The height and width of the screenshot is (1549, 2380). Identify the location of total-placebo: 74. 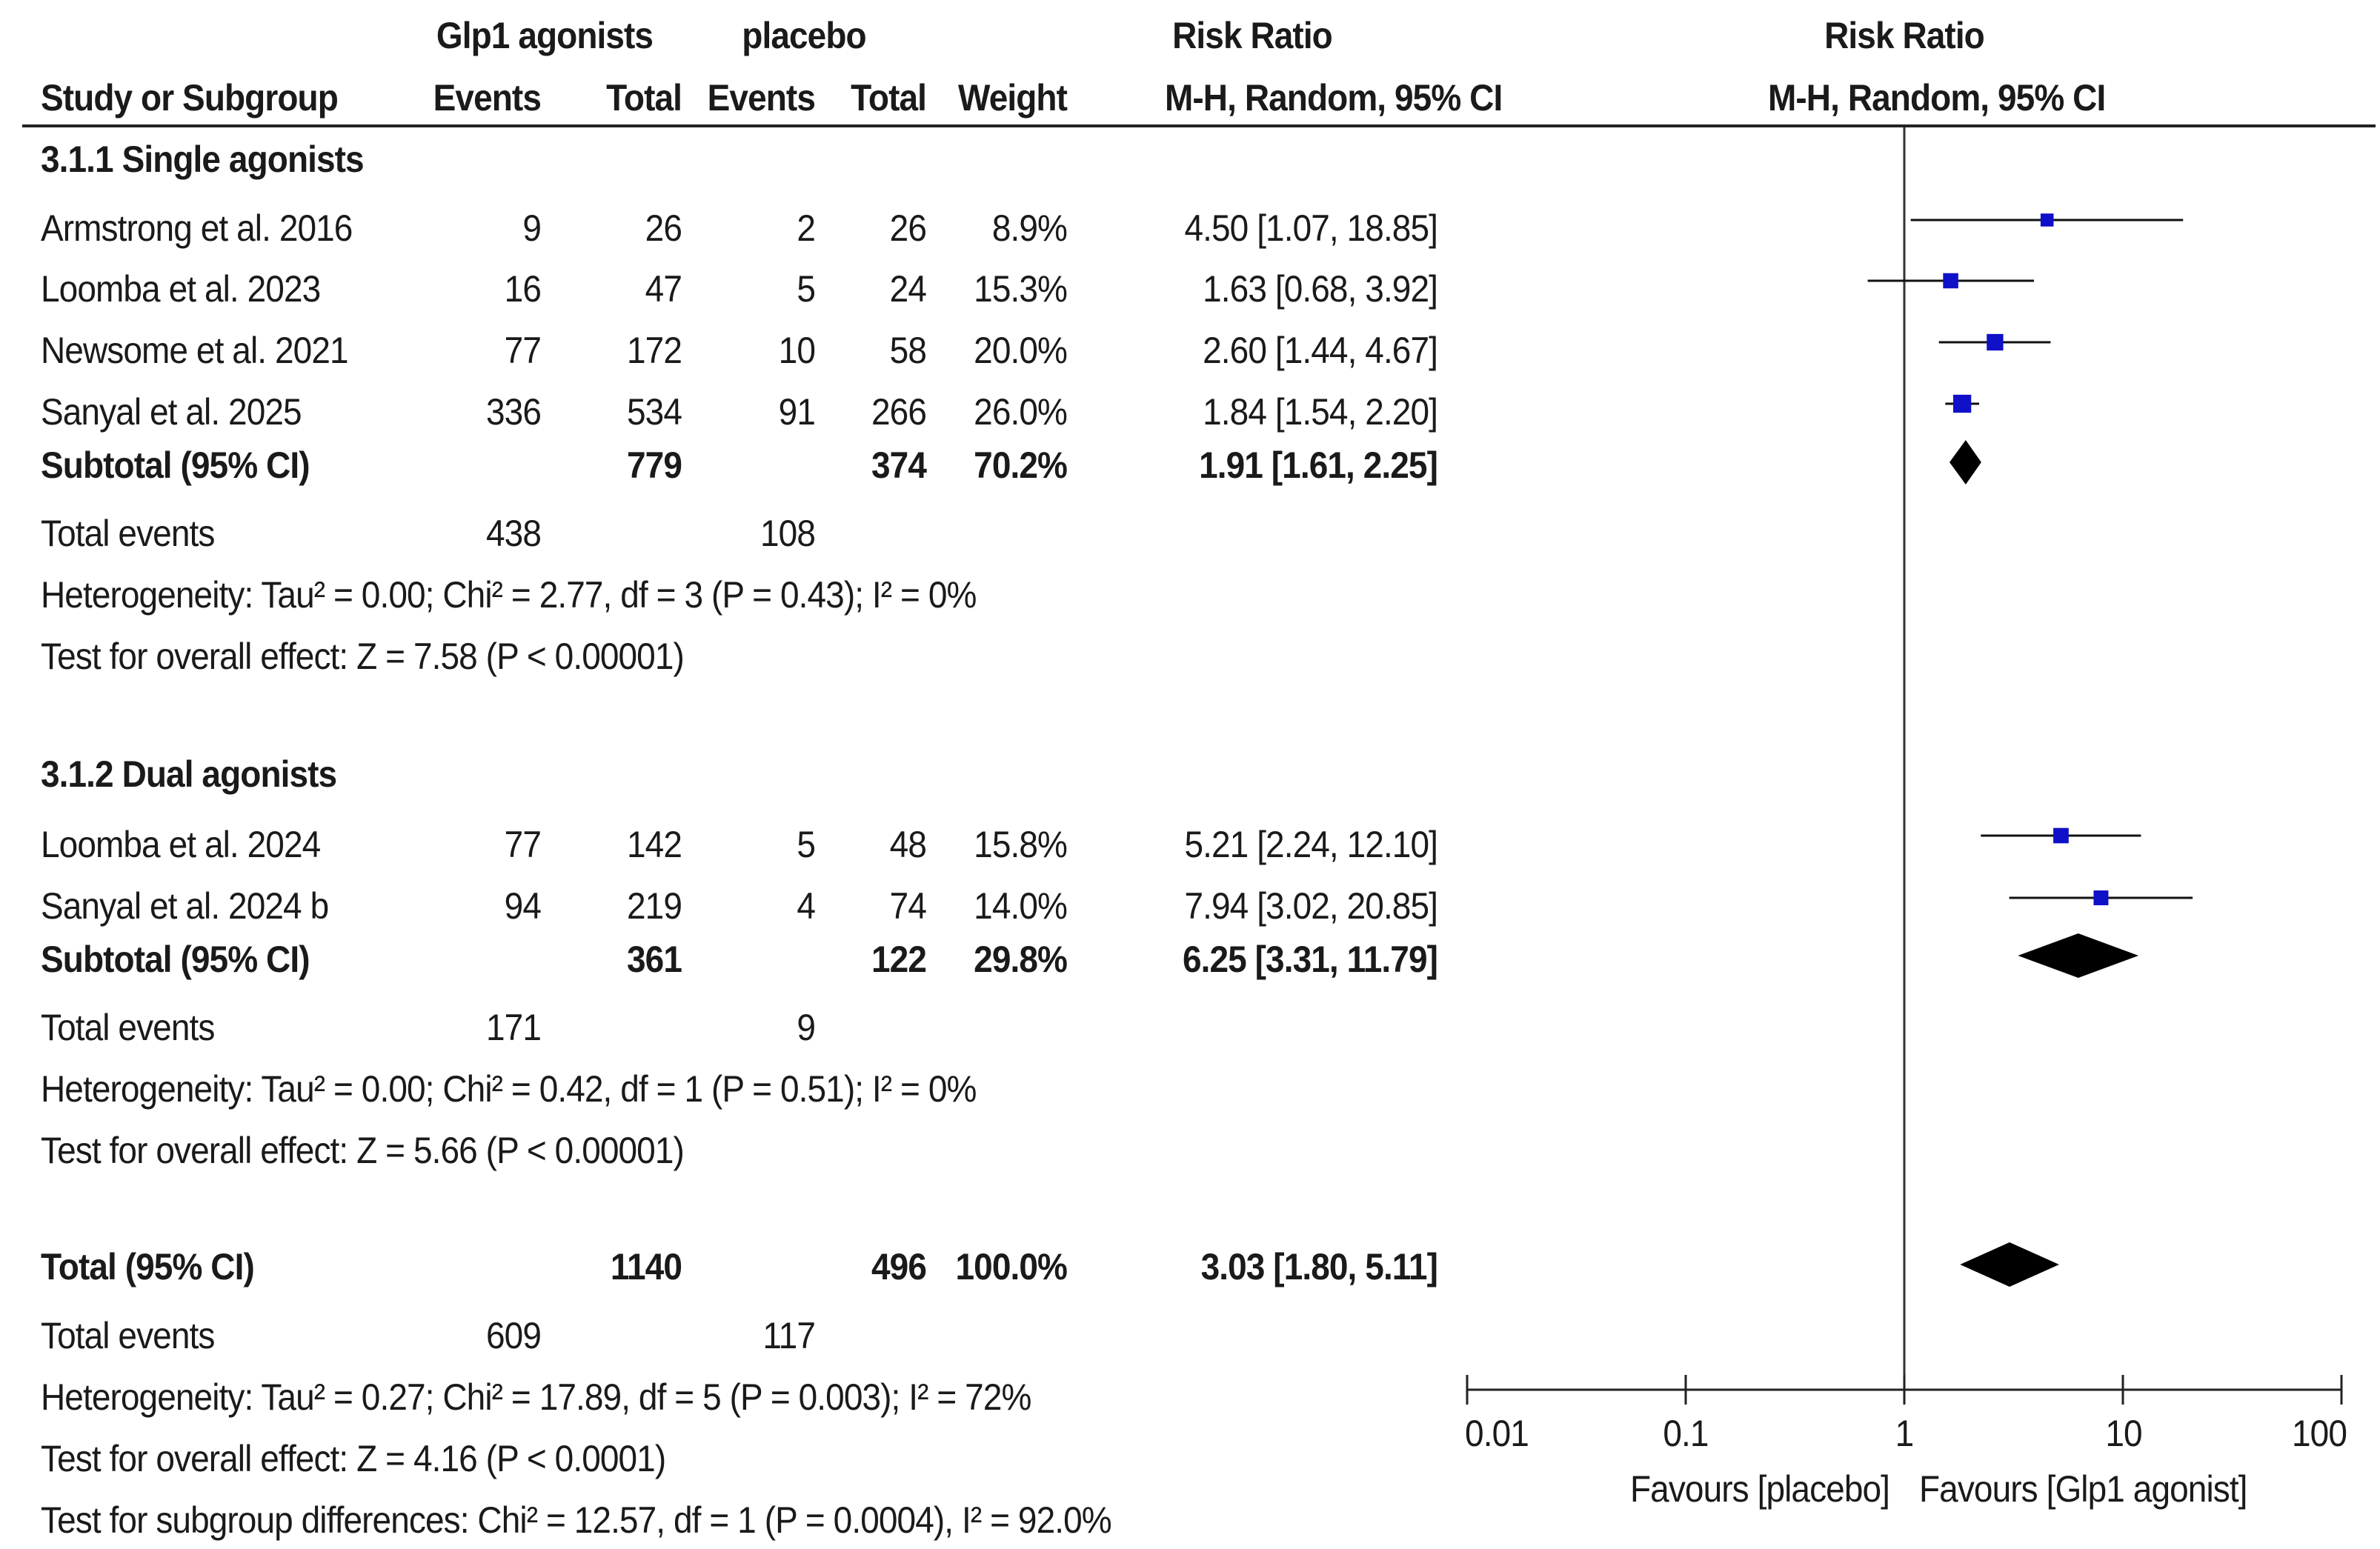
(908, 906).